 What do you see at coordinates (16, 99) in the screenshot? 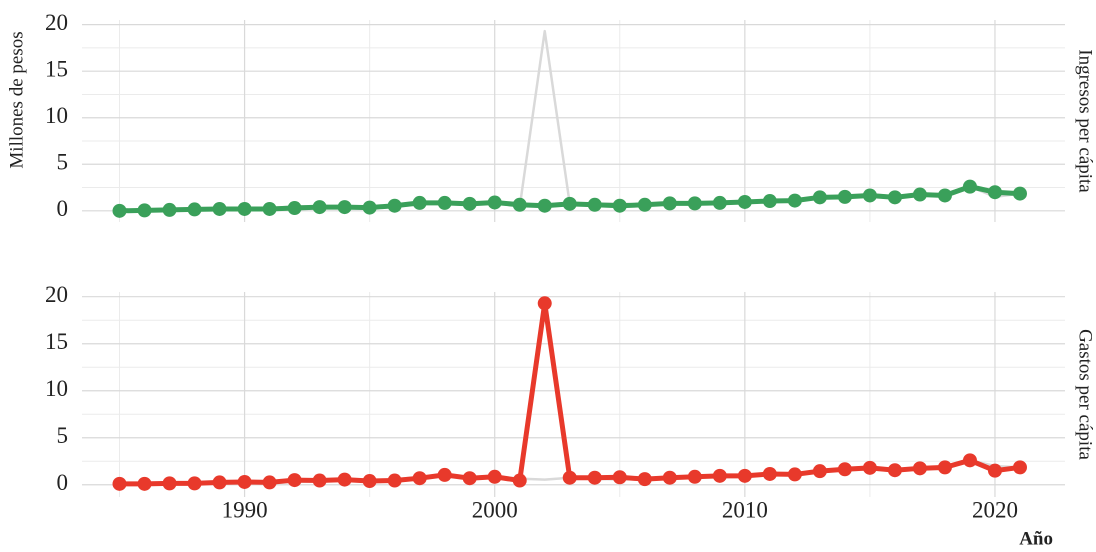
I see `y-axis-label: Millones de pesos` at bounding box center [16, 99].